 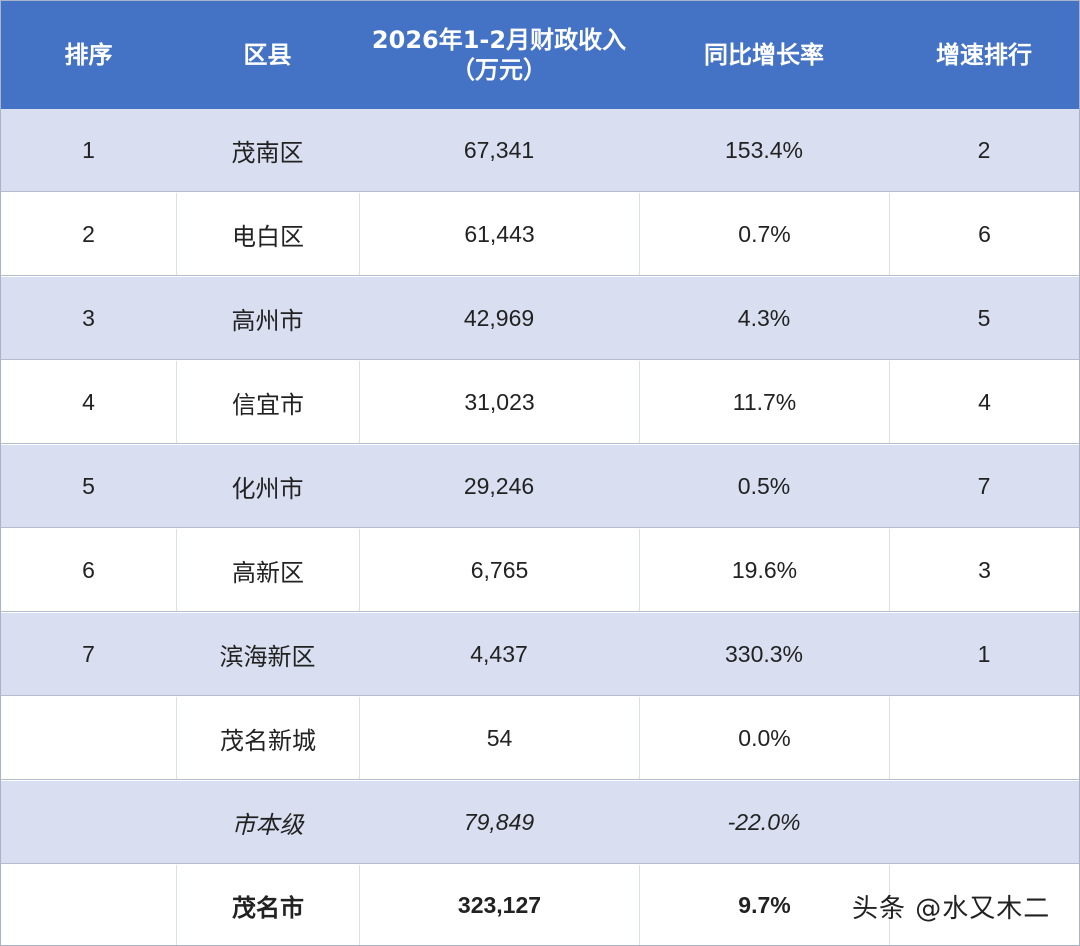 I want to click on cell-growth-rank: 6, so click(x=984, y=234).